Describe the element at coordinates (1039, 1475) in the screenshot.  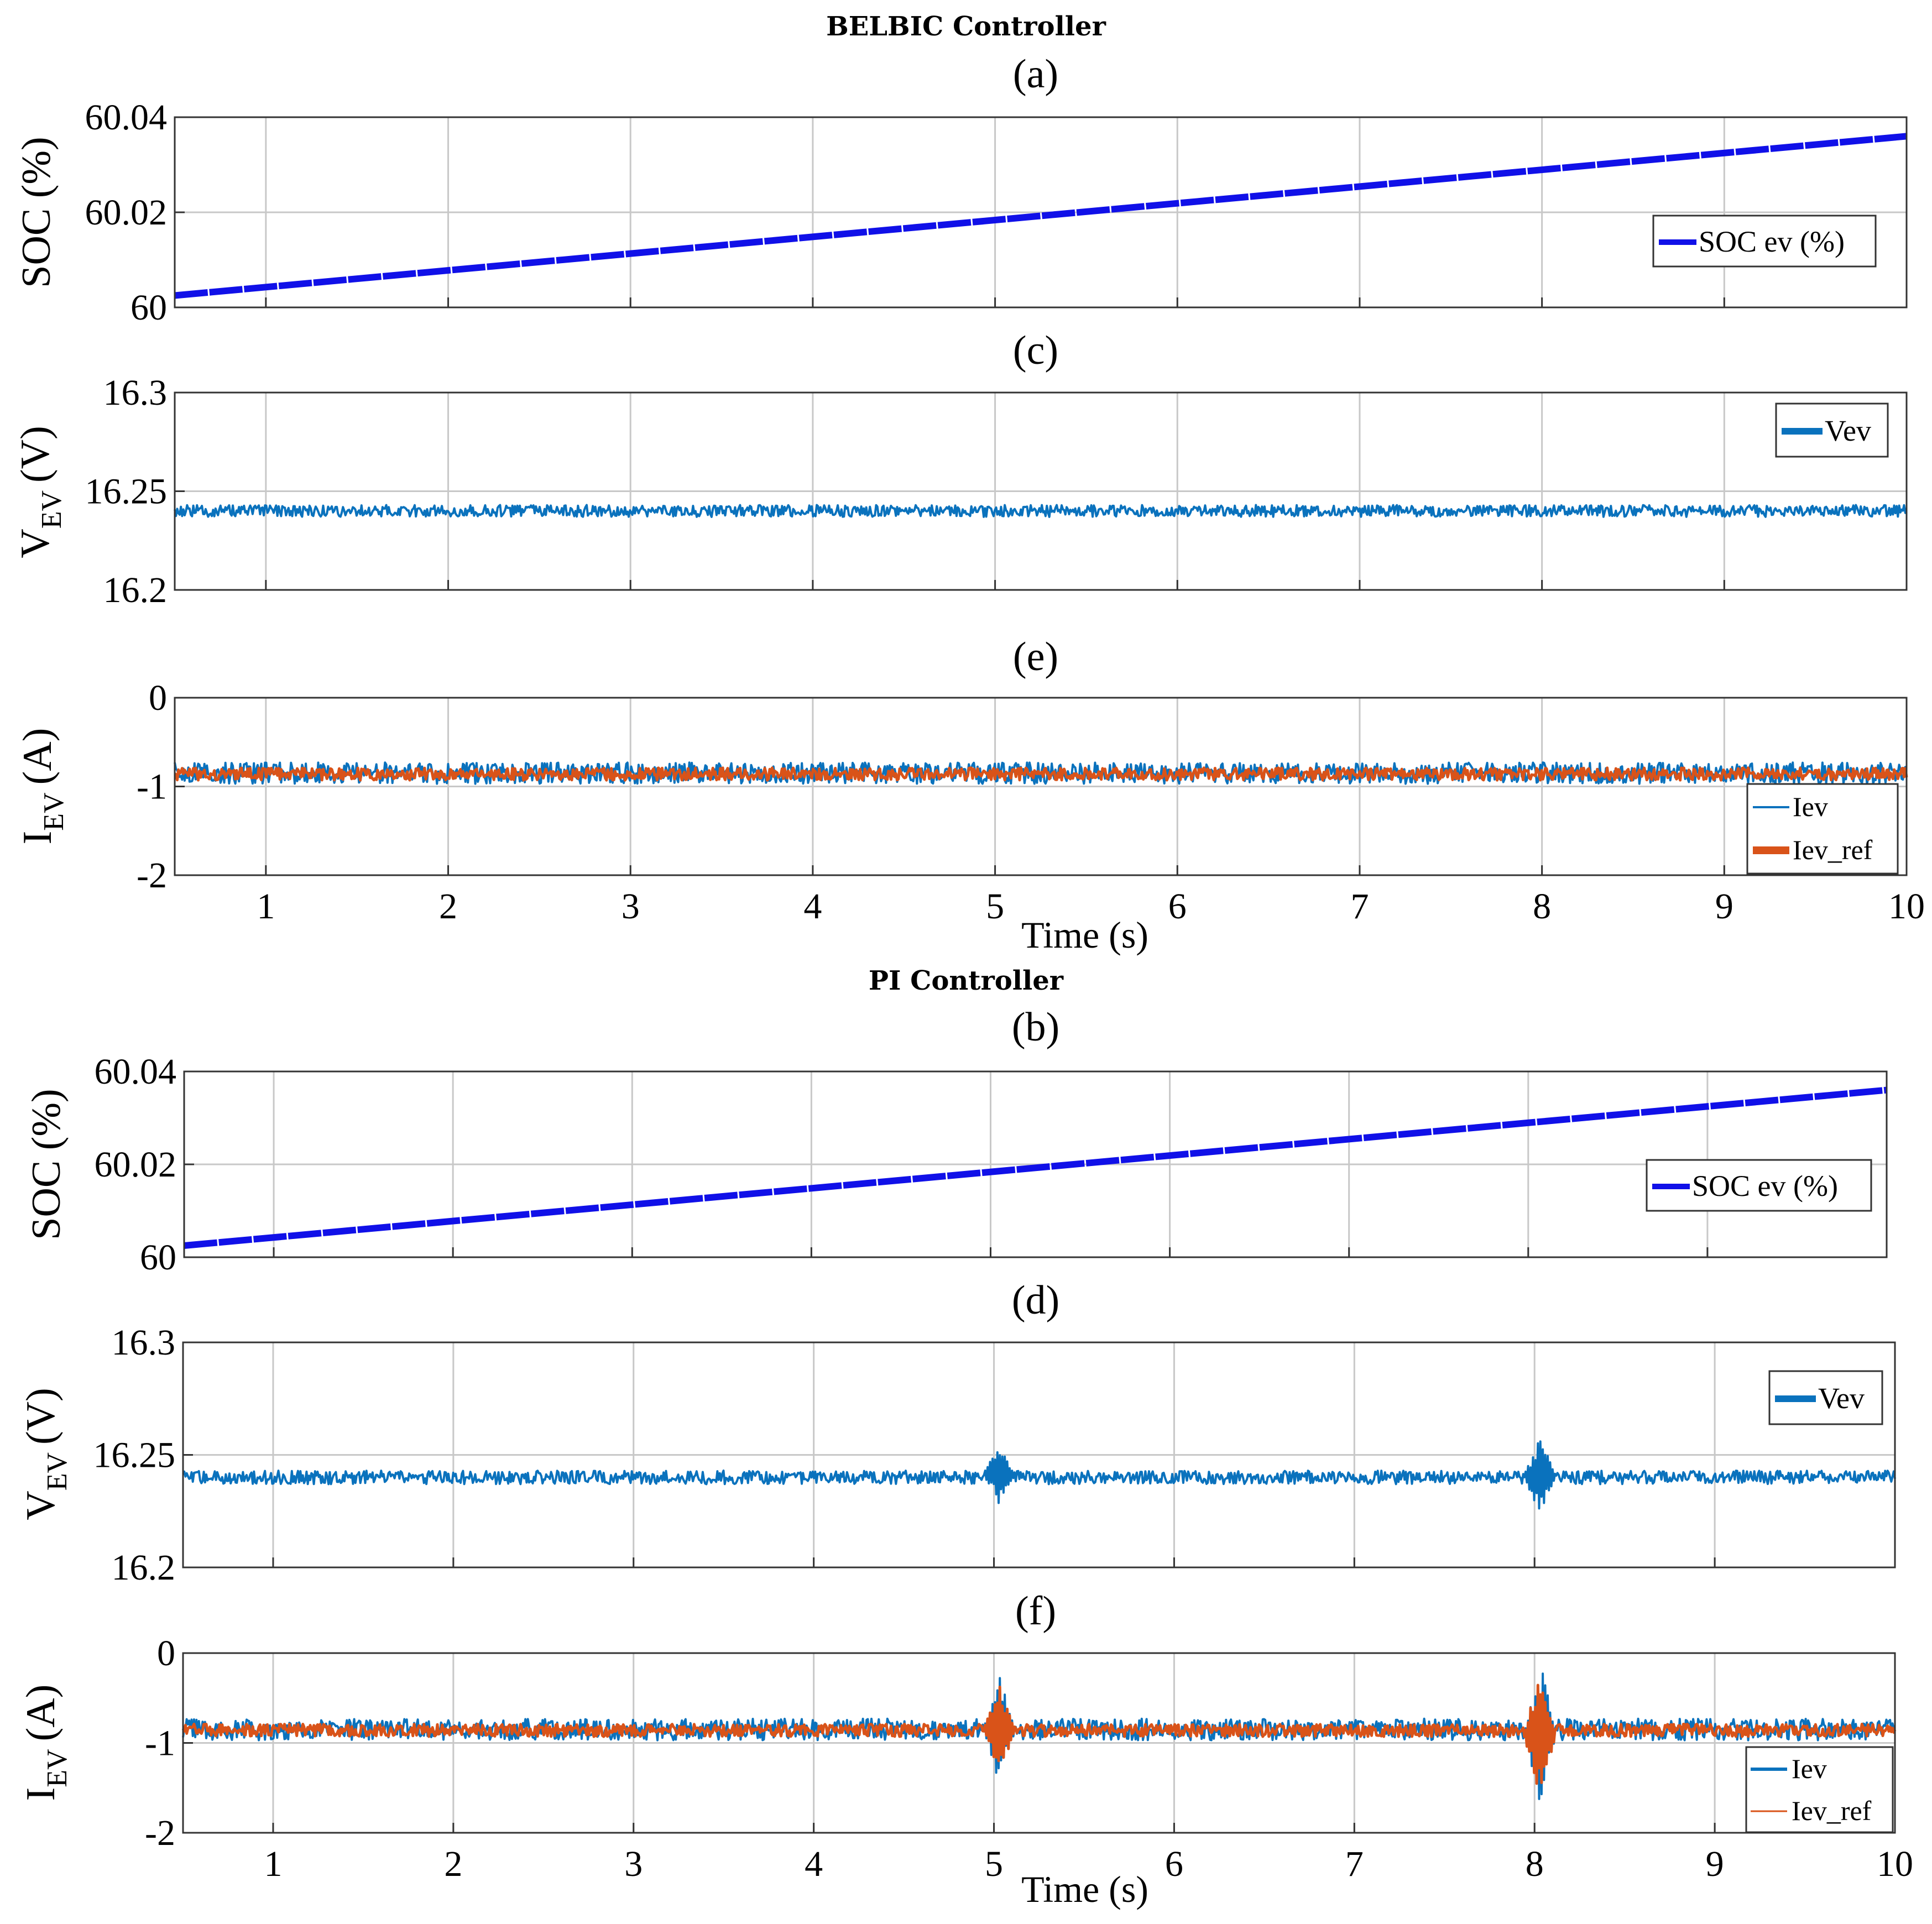
I see `panel-d-series-vev` at that location.